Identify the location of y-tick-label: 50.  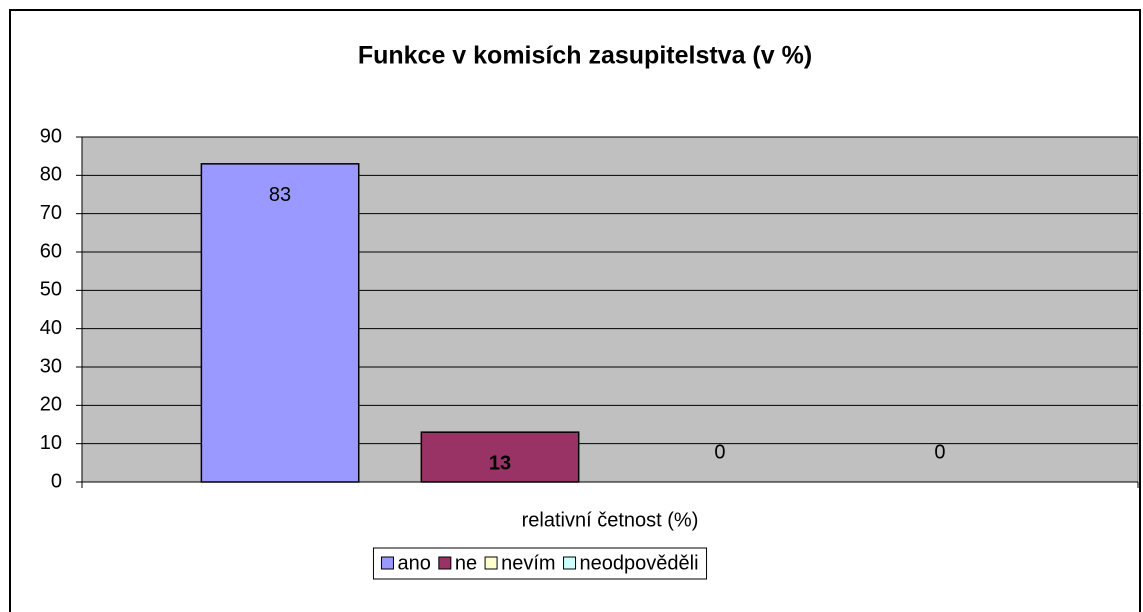
(51, 290).